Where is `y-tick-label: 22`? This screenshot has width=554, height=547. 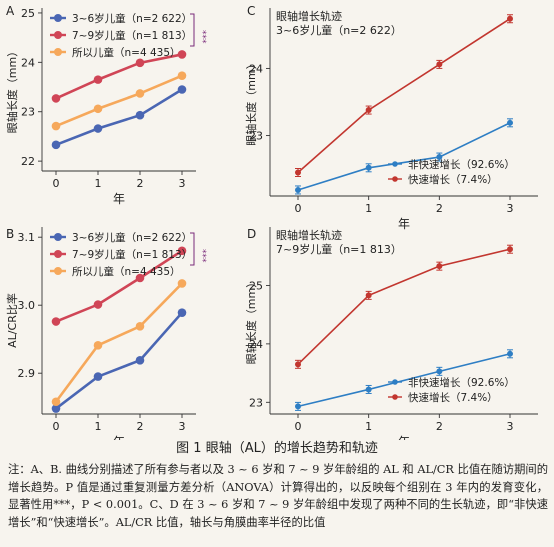 y-tick-label: 22 is located at coordinates (28, 161).